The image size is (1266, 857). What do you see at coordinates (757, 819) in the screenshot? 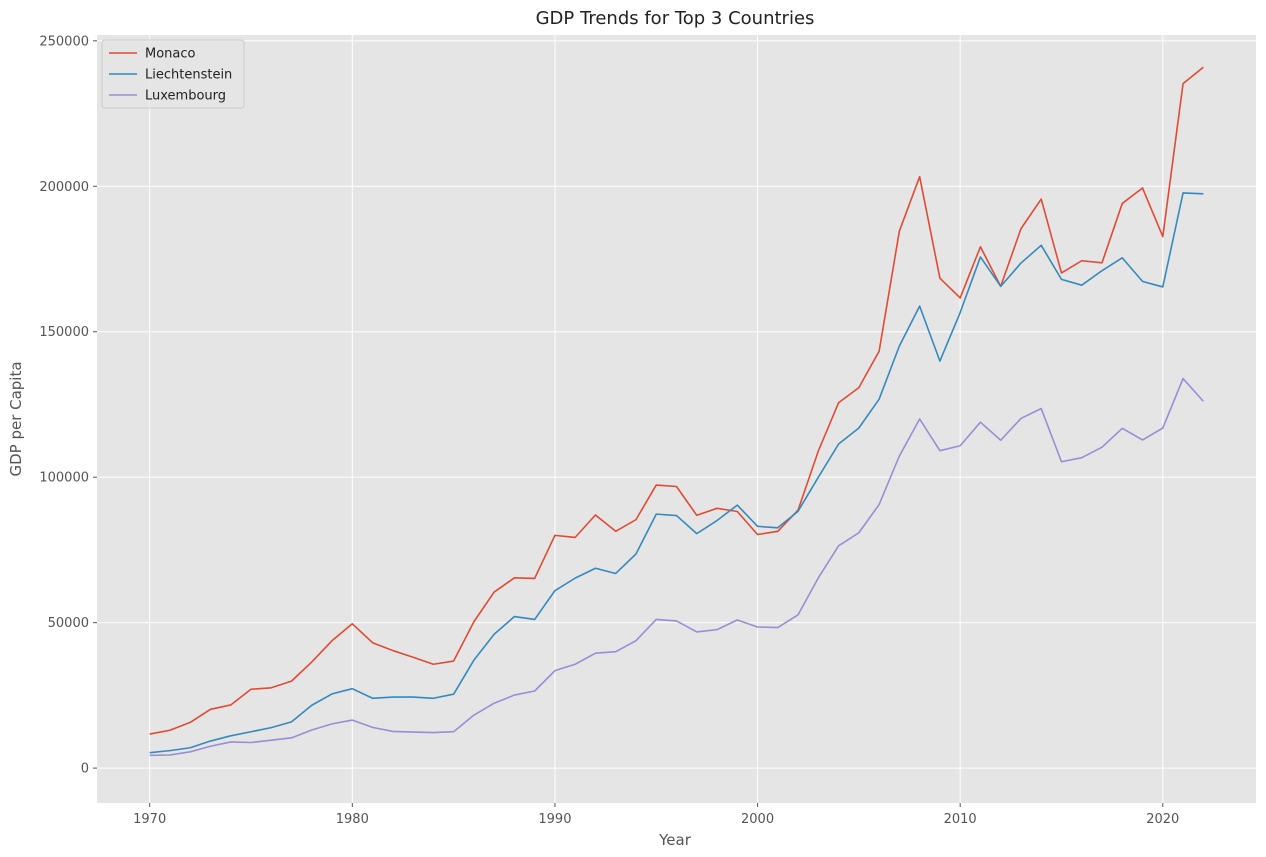
I see `x-tick-label: 2000` at bounding box center [757, 819].